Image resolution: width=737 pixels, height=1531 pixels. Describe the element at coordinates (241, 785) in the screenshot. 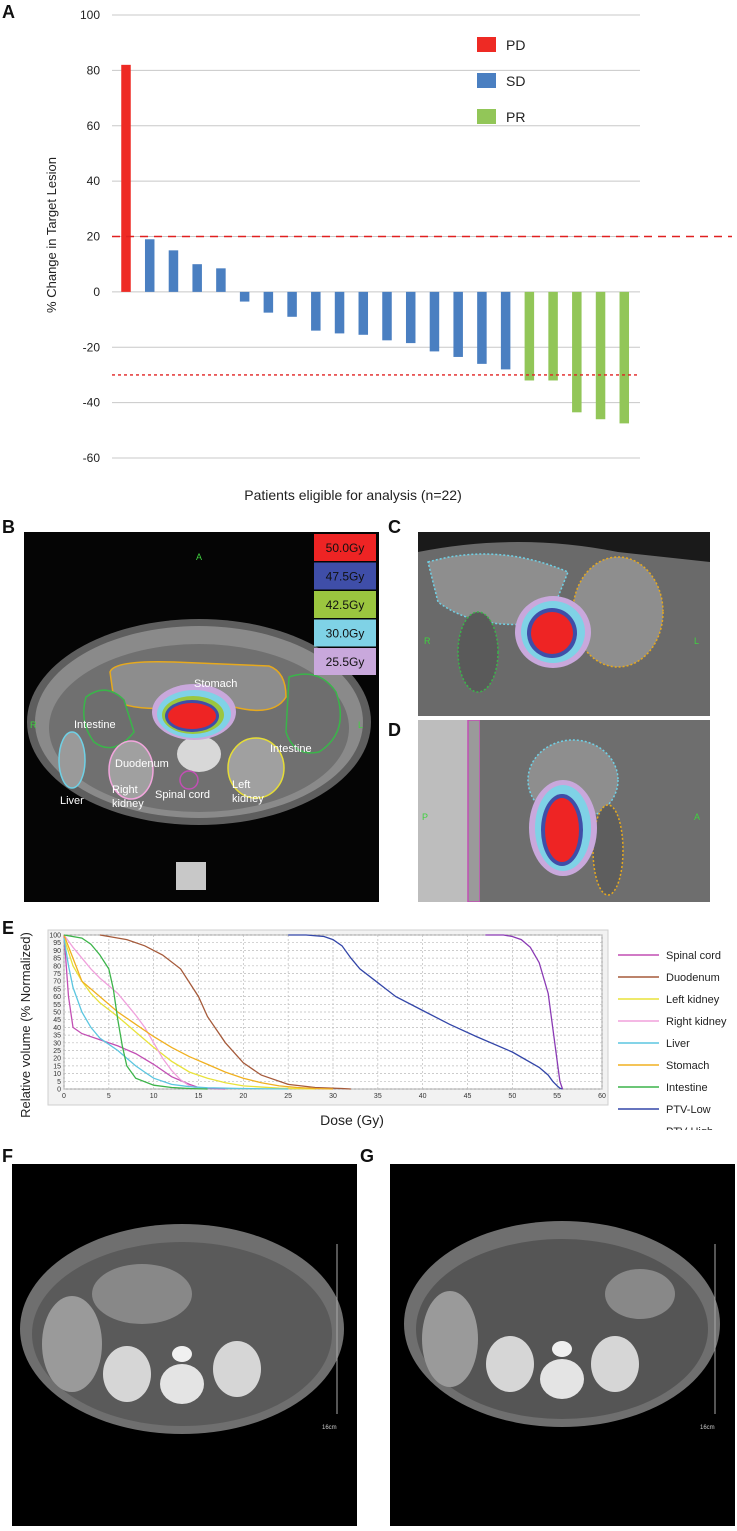

I see `label-left-kidney-1: Left` at that location.